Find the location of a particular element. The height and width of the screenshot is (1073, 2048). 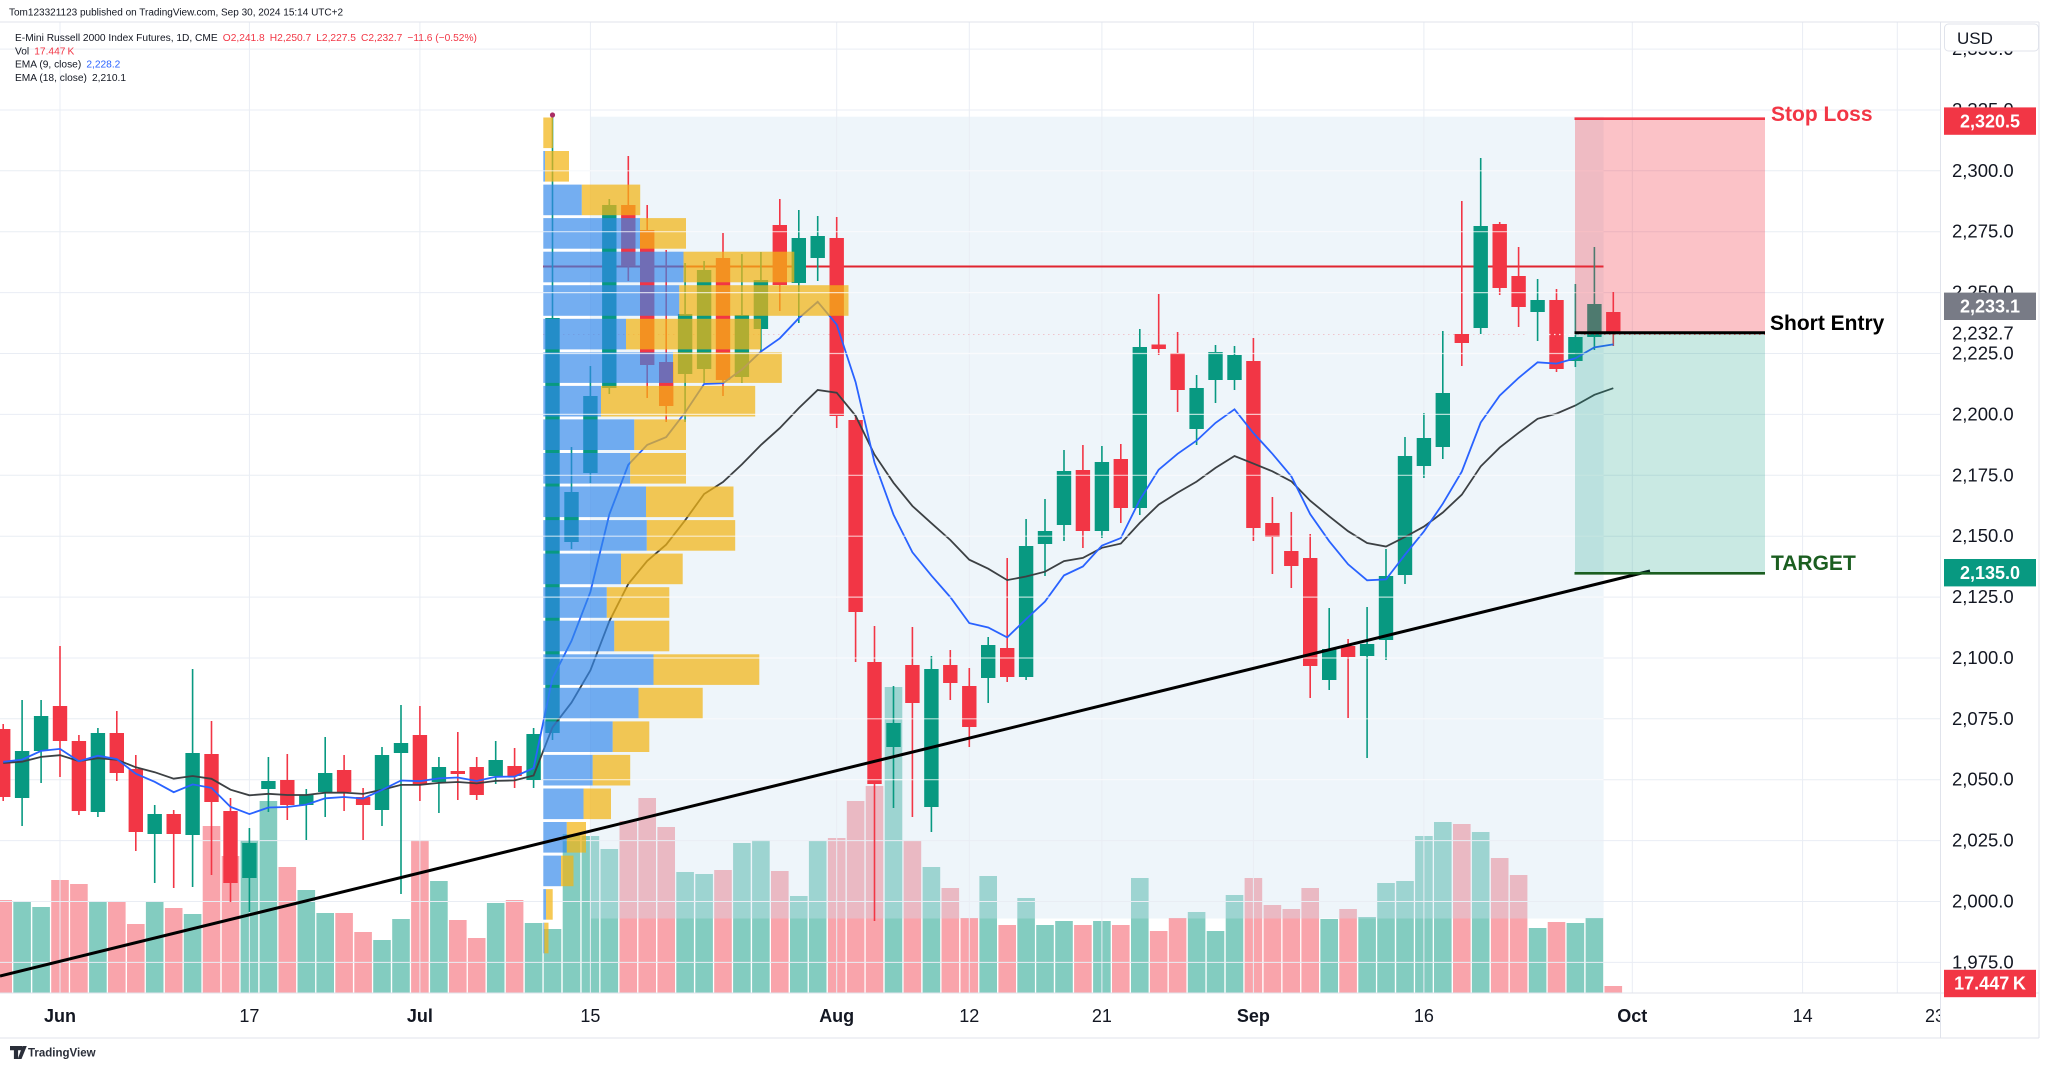

svg-text: 2,050.0 is located at coordinates (1983, 779).